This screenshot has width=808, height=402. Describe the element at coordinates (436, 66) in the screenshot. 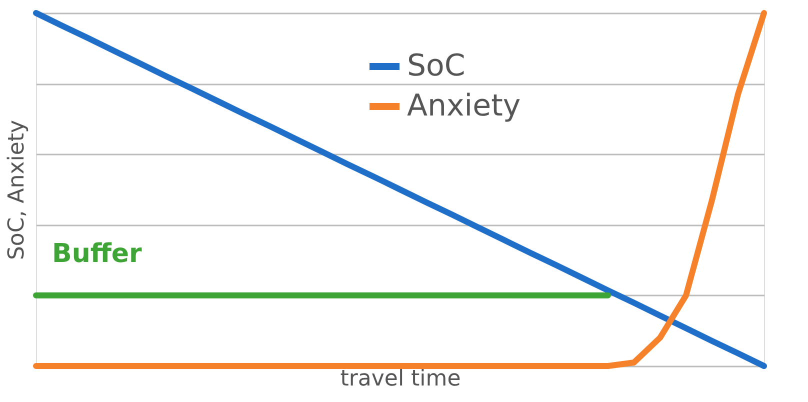

I see `legend-label: SoC` at that location.